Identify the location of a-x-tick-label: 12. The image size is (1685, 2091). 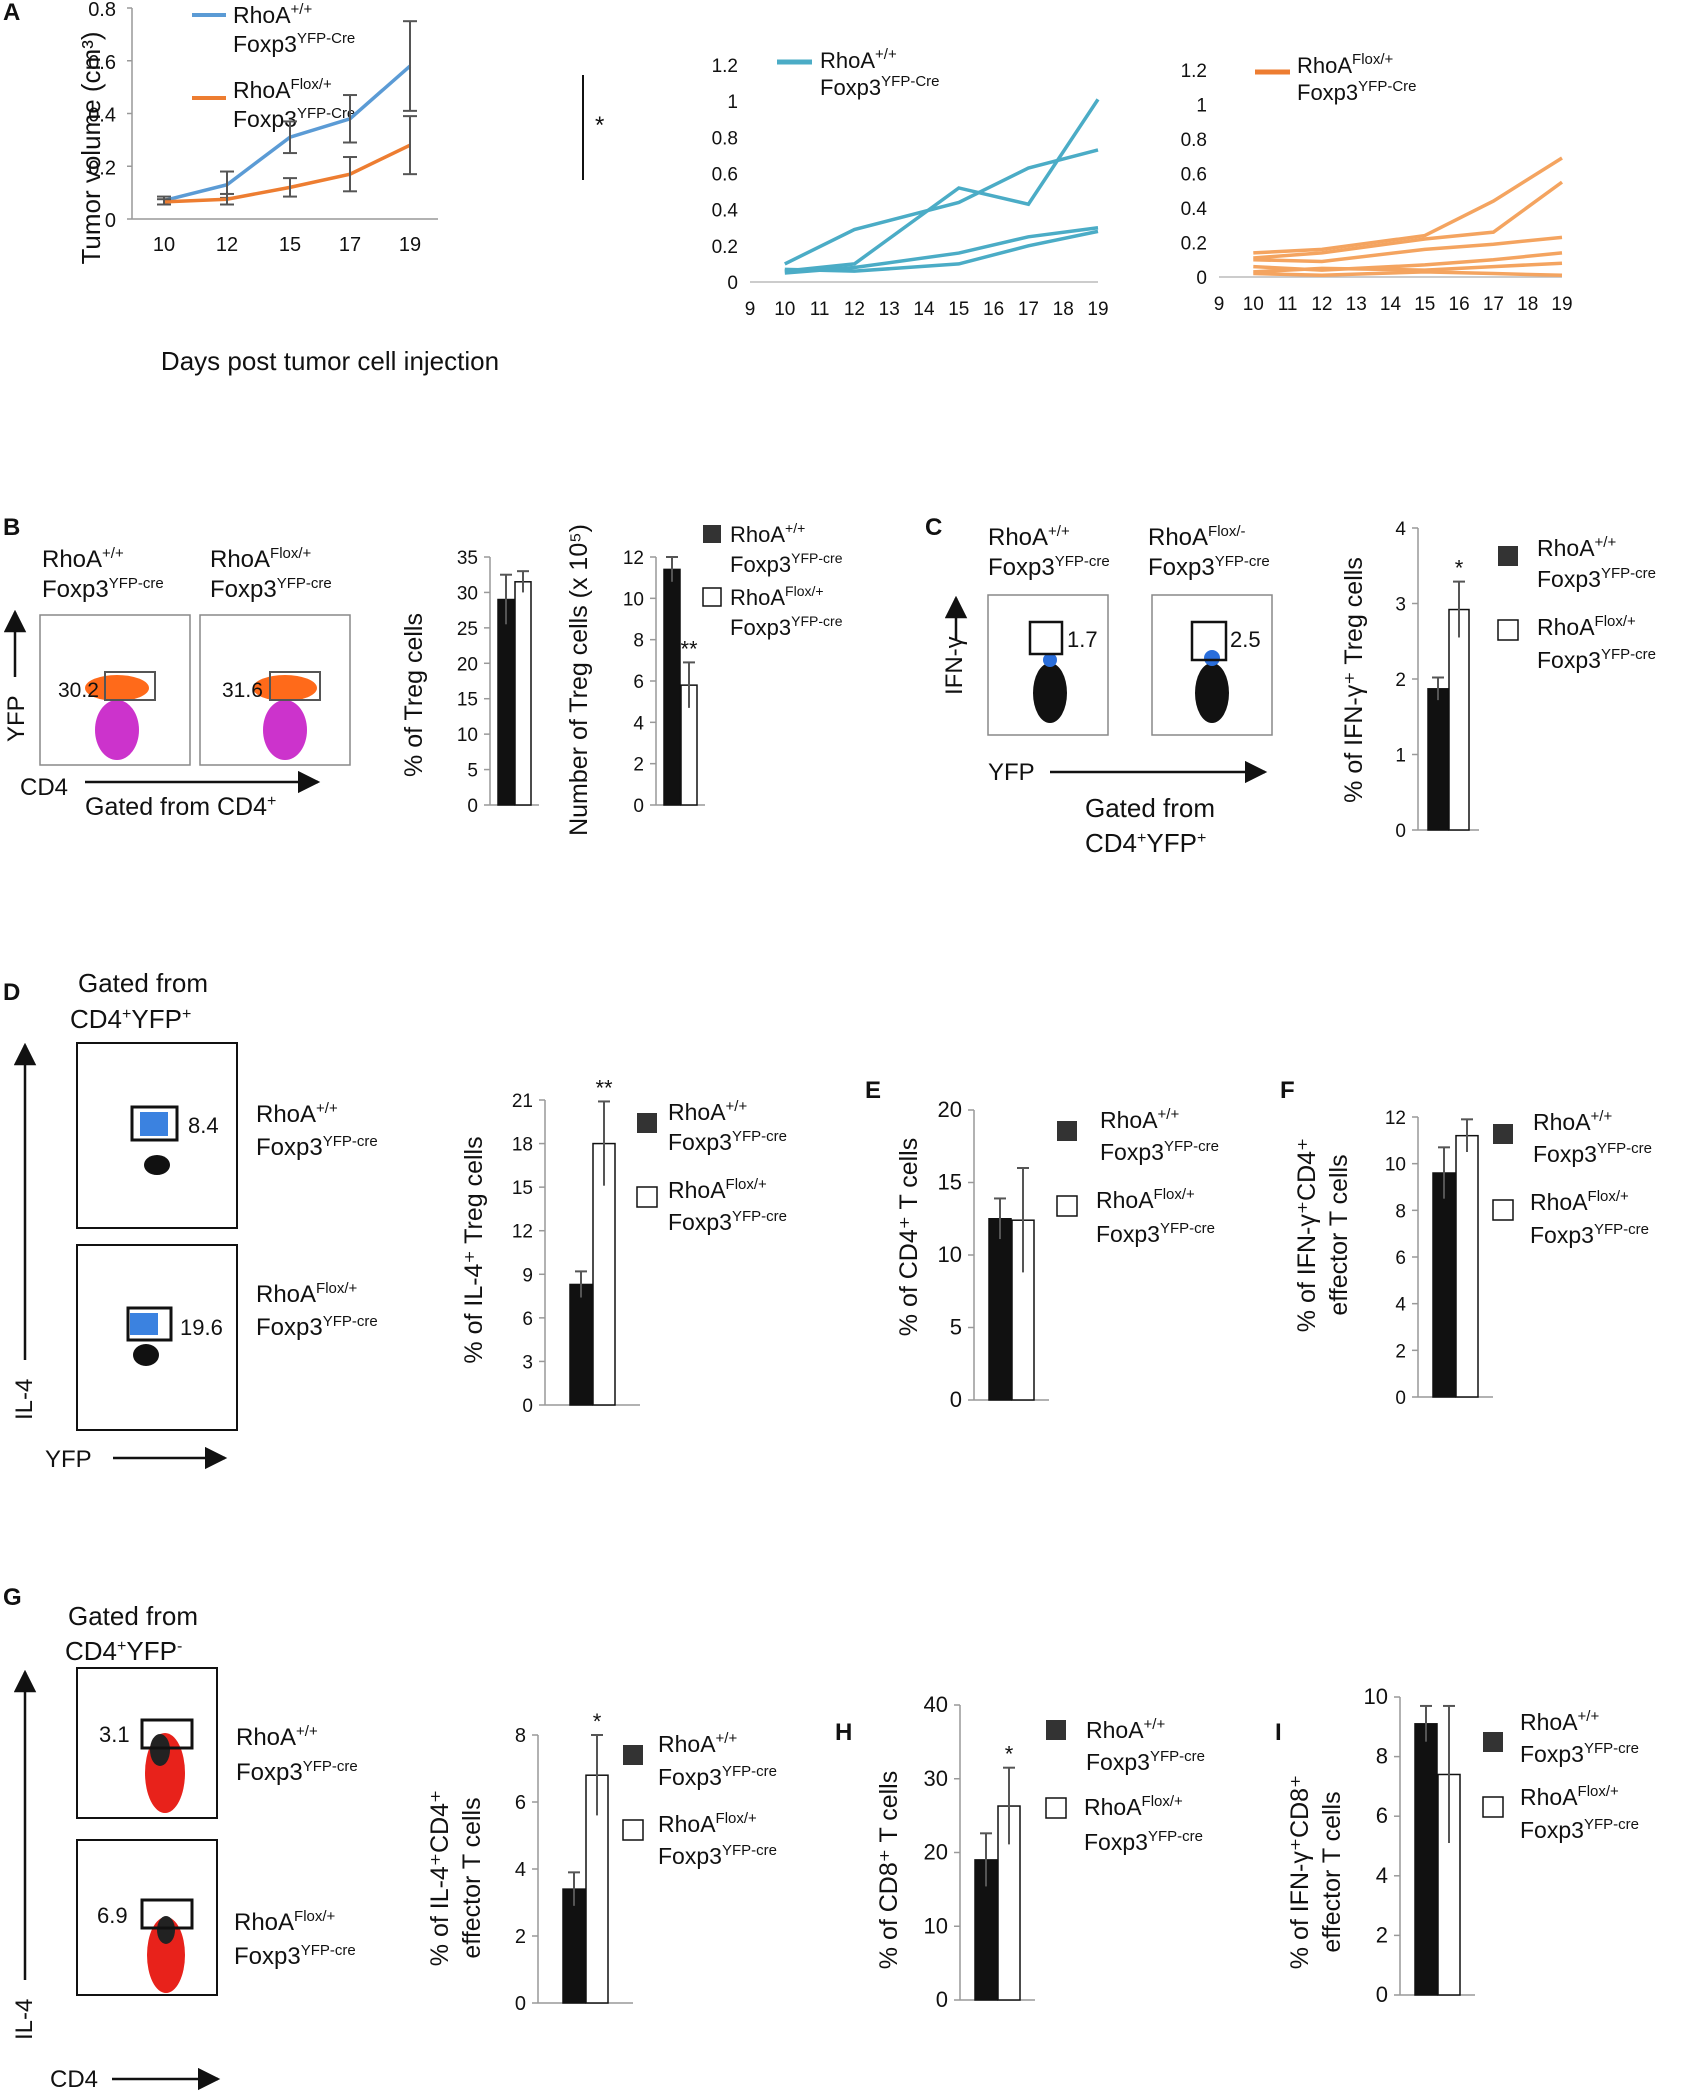
(227, 245).